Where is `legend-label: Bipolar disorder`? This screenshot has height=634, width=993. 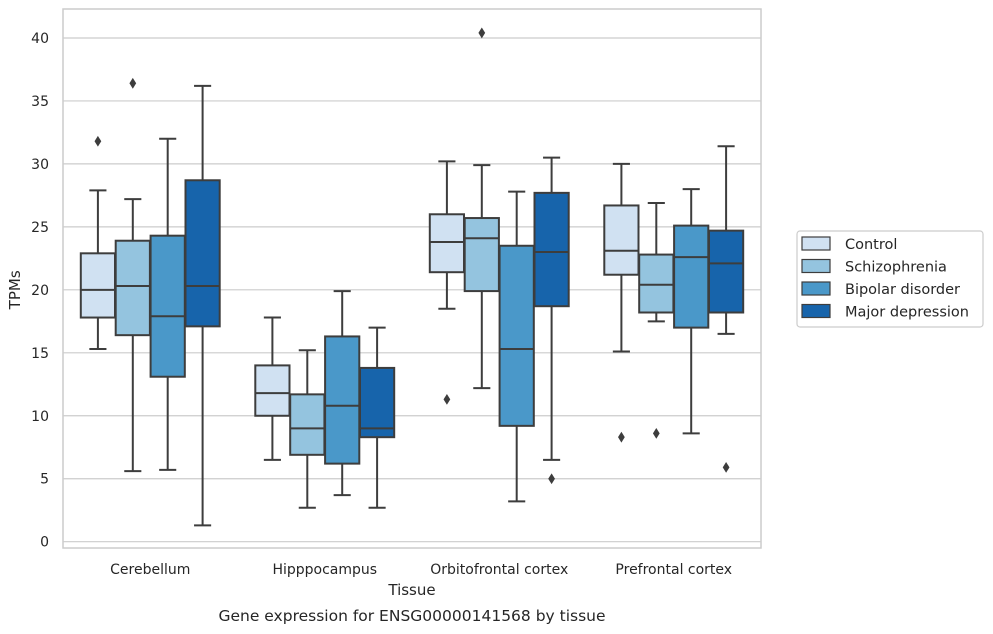
legend-label: Bipolar disorder is located at coordinates (902, 290).